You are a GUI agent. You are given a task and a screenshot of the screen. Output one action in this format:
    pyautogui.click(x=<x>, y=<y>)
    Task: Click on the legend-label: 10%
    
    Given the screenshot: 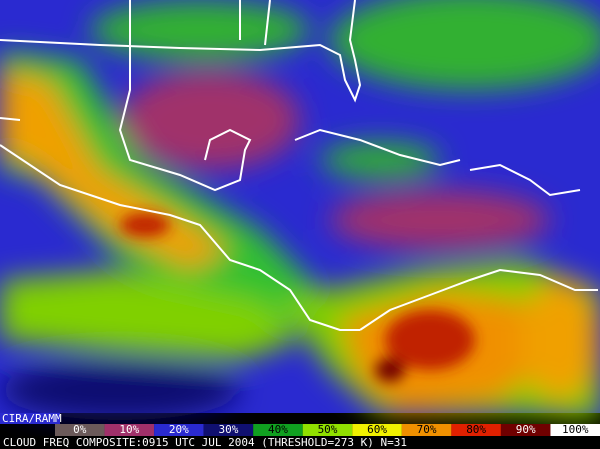 What is the action you would take?
    pyautogui.click(x=129, y=429)
    